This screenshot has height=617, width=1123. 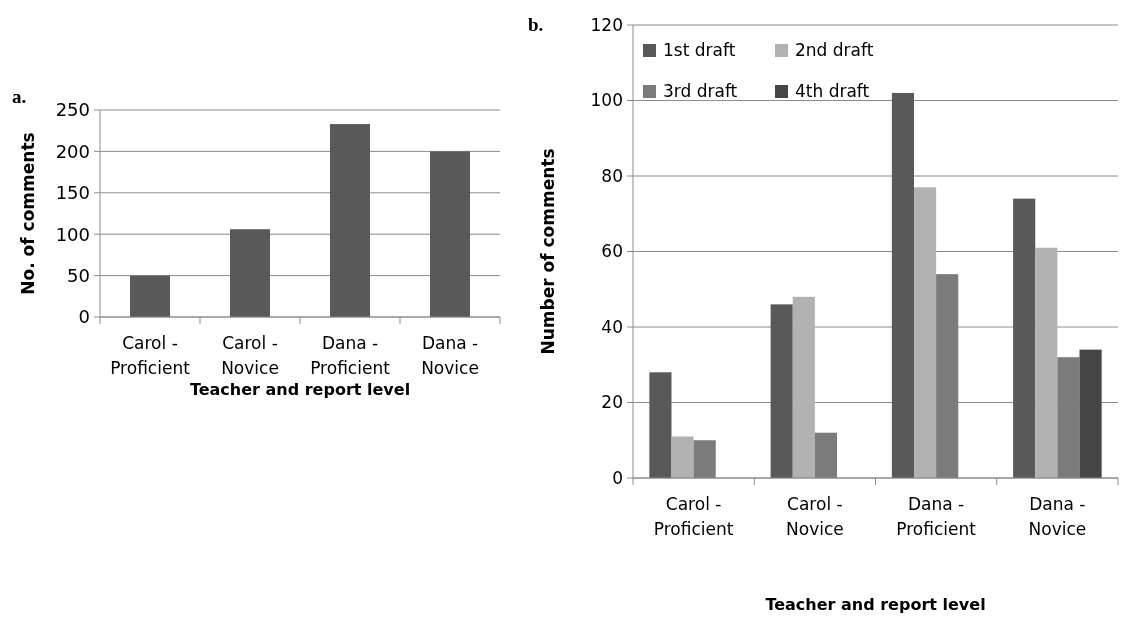 What do you see at coordinates (72, 110) in the screenshot?
I see `y-tick-label: 250` at bounding box center [72, 110].